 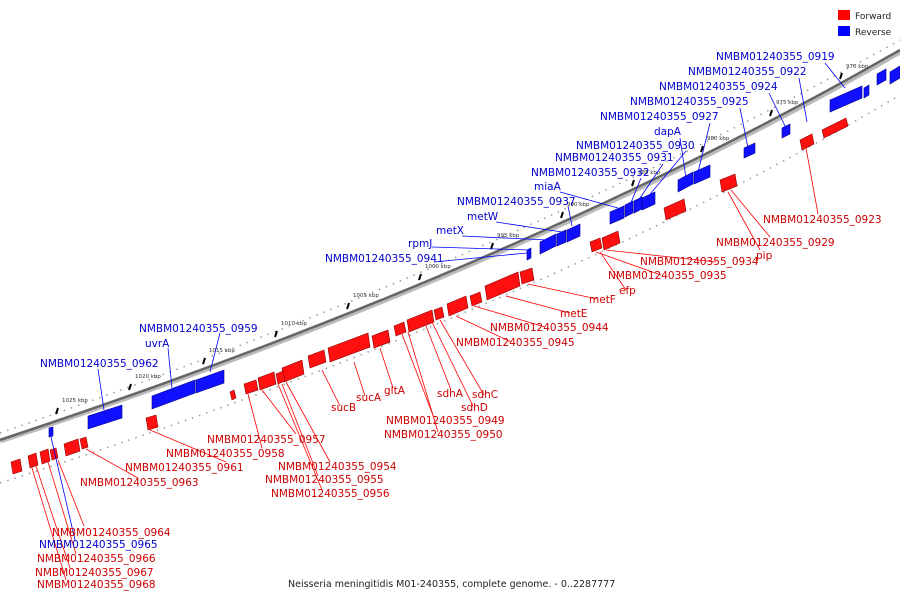 What do you see at coordinates (443, 435) in the screenshot?
I see `gene-label: NMBM01240355_0950` at bounding box center [443, 435].